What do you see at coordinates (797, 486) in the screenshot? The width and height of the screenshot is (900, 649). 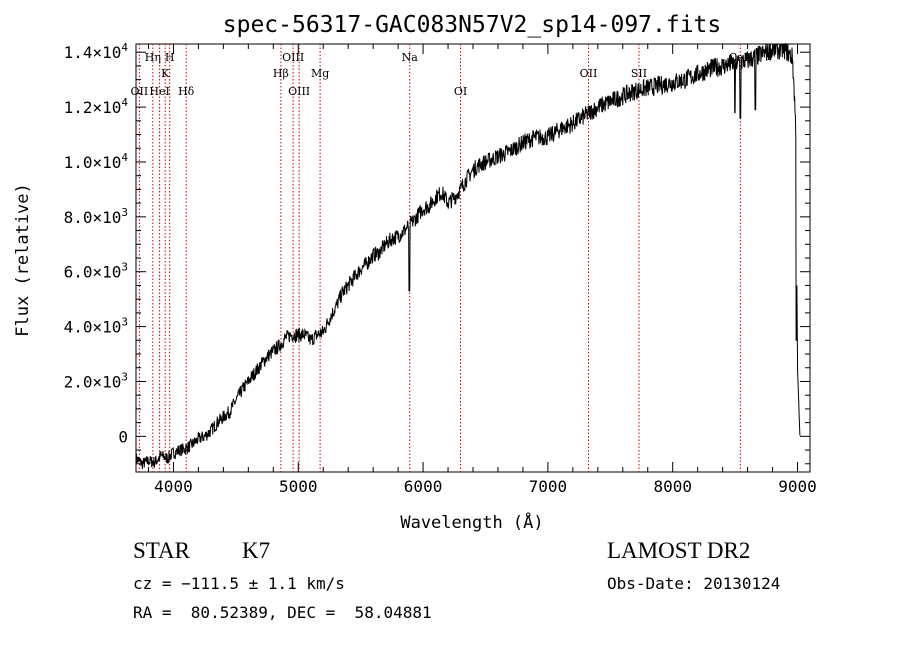 I see `x-tick-label: 9000` at bounding box center [797, 486].